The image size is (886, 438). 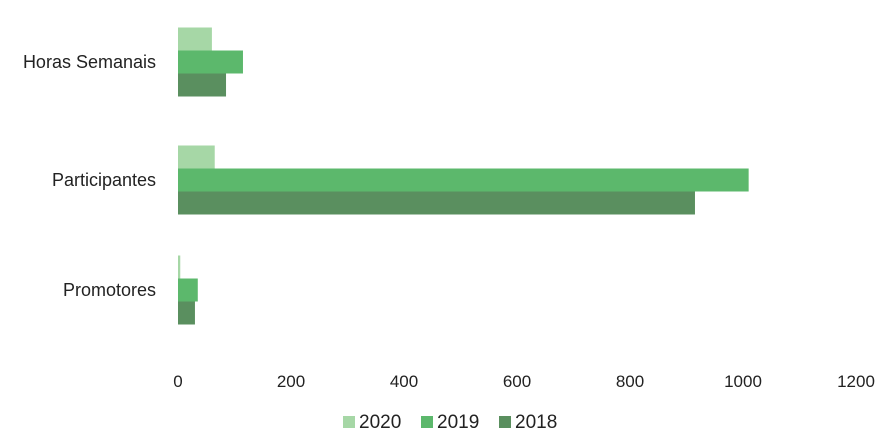 What do you see at coordinates (195, 39) in the screenshot?
I see `bar-horas-semanais-2020` at bounding box center [195, 39].